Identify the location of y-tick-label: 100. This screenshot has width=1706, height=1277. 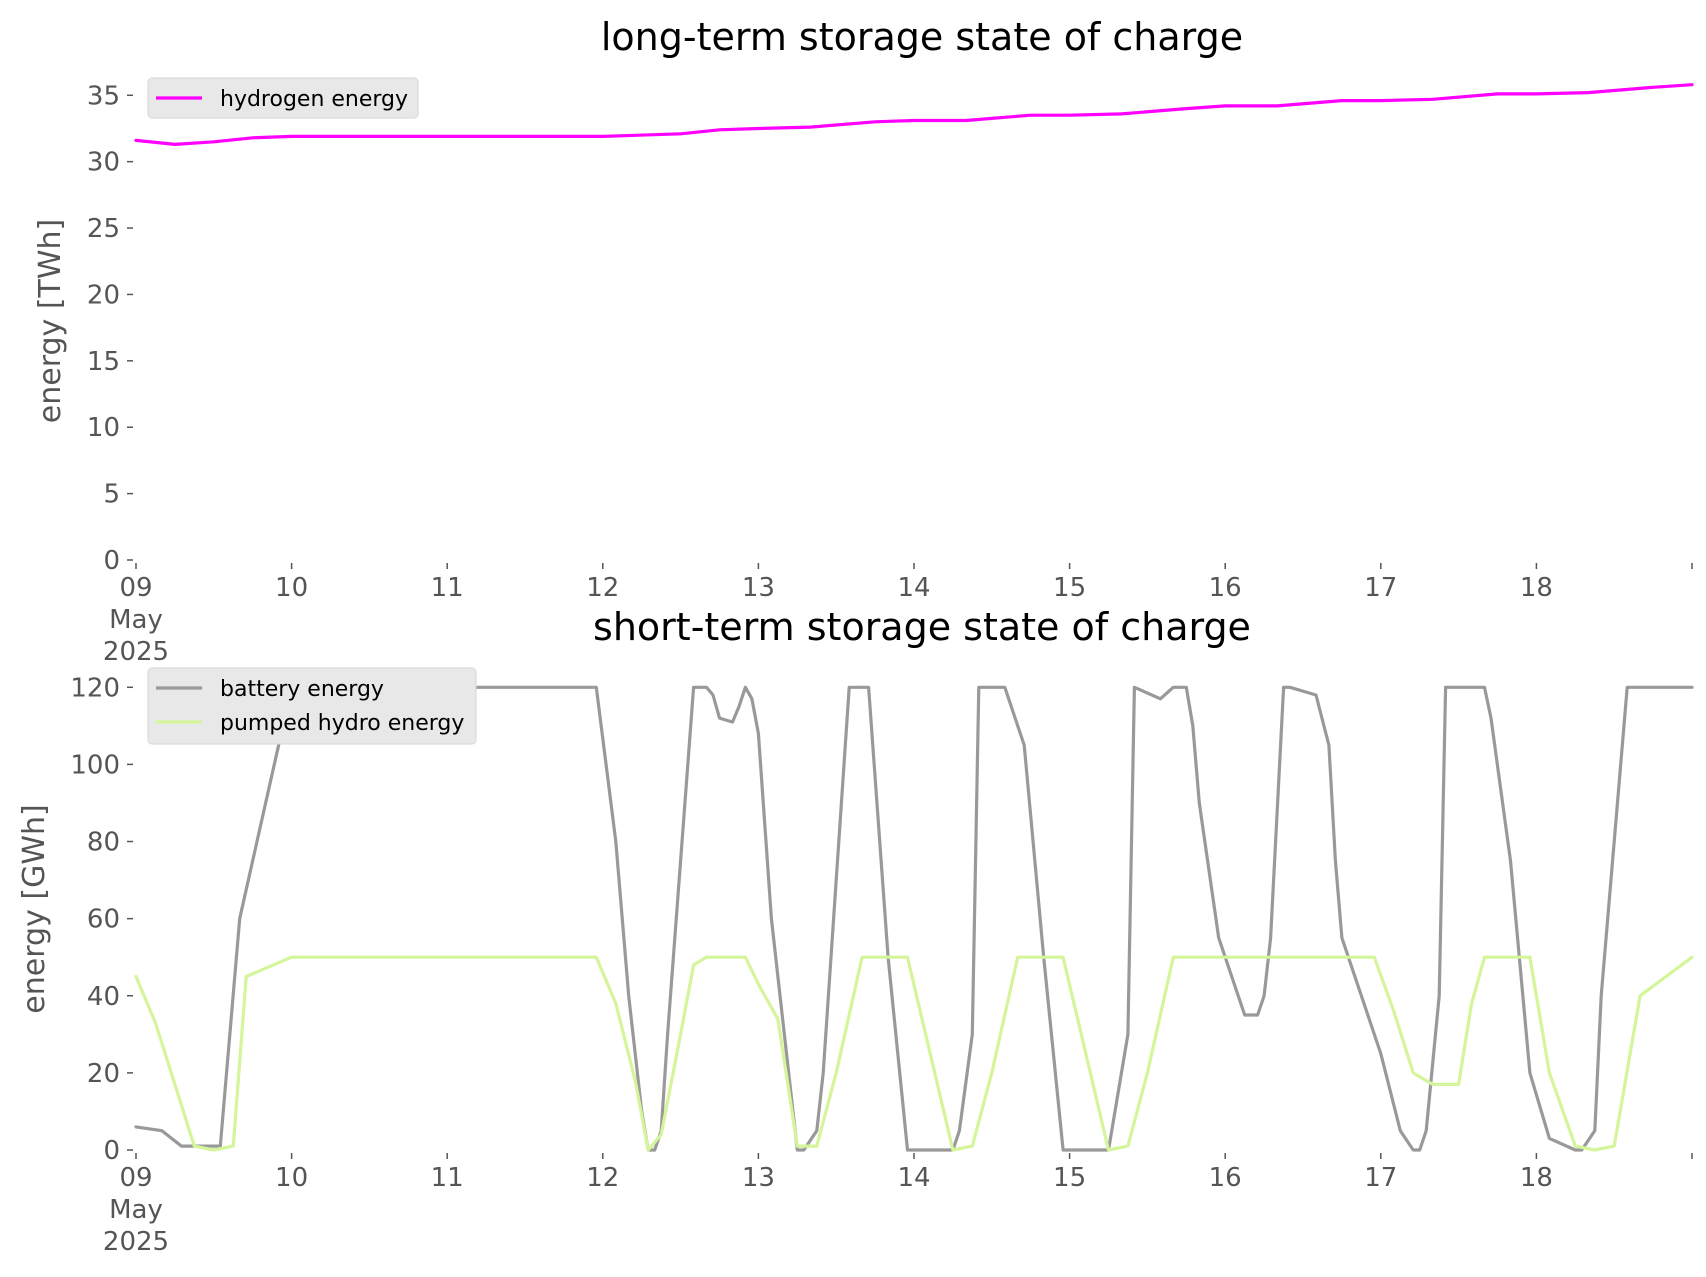
(95, 765).